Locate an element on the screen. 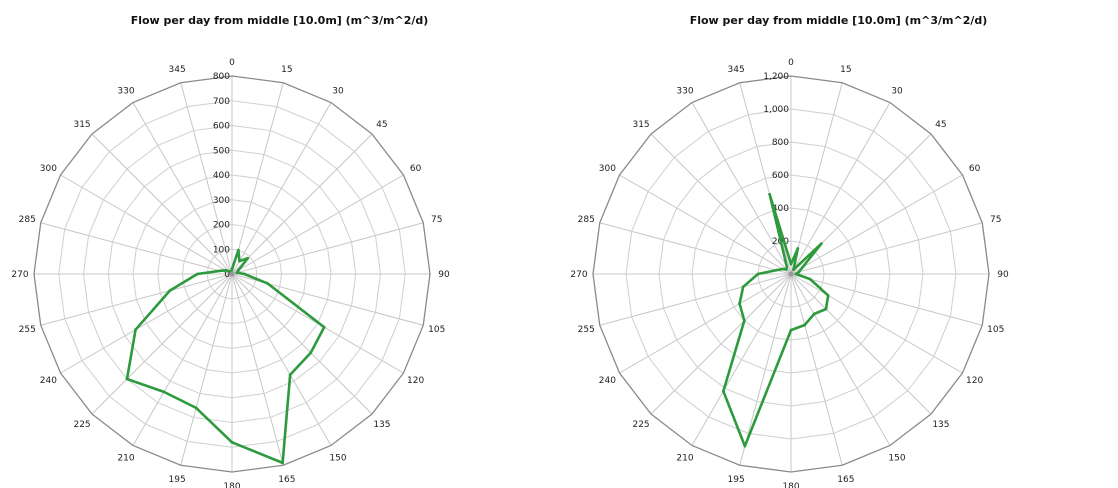 Image resolution: width=1118 pixels, height=488 pixels. angle-label: 135 is located at coordinates (381, 425).